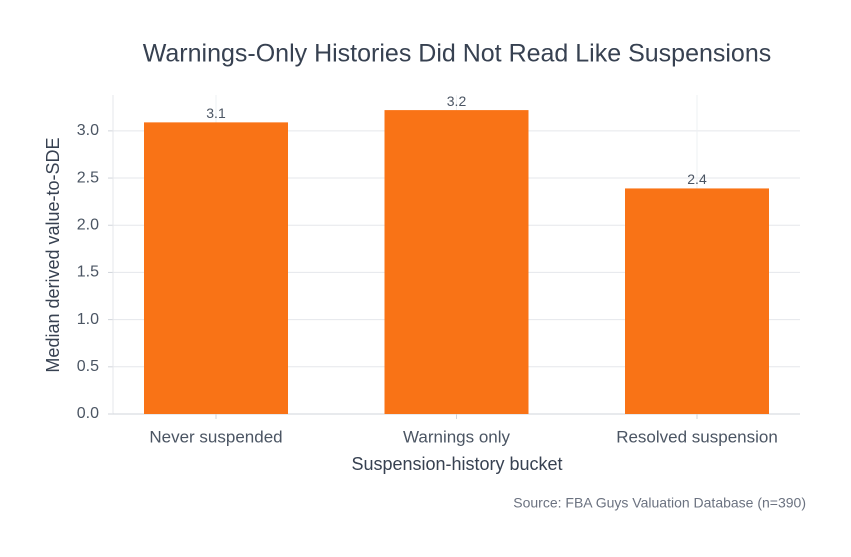 Image resolution: width=851 pixels, height=557 pixels. What do you see at coordinates (88, 366) in the screenshot?
I see `y-tick-label: 0.5` at bounding box center [88, 366].